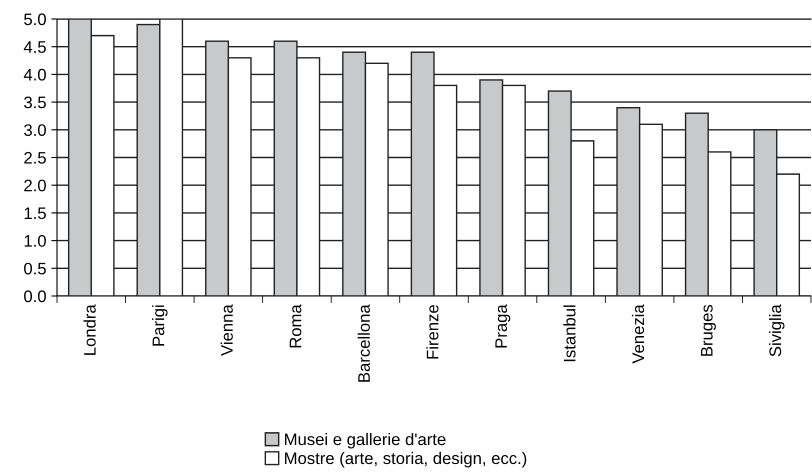  What do you see at coordinates (35, 74) in the screenshot?
I see `y-tick-label: 4.0` at bounding box center [35, 74].